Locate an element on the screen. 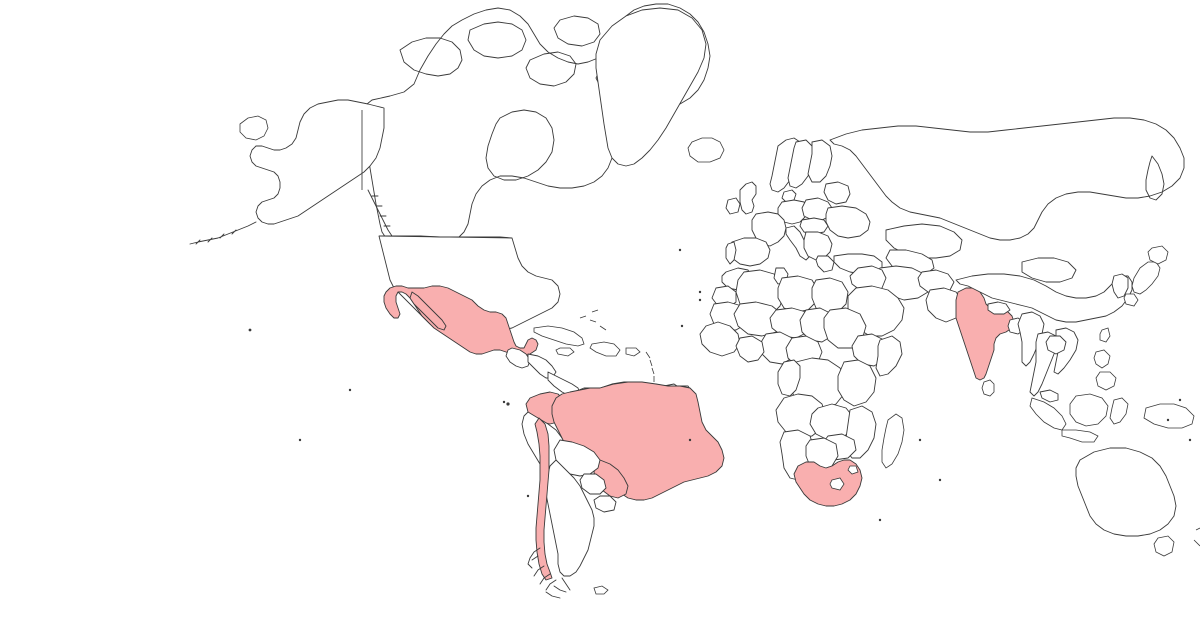 The width and height of the screenshot is (1200, 630). country-mexico-baja is located at coordinates (428, 311).